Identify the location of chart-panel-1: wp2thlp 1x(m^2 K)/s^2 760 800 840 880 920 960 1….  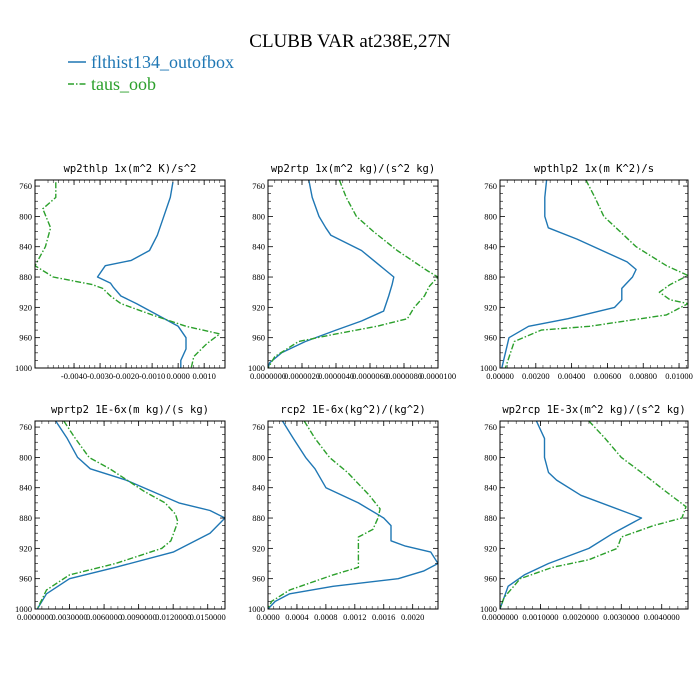
(120, 272).